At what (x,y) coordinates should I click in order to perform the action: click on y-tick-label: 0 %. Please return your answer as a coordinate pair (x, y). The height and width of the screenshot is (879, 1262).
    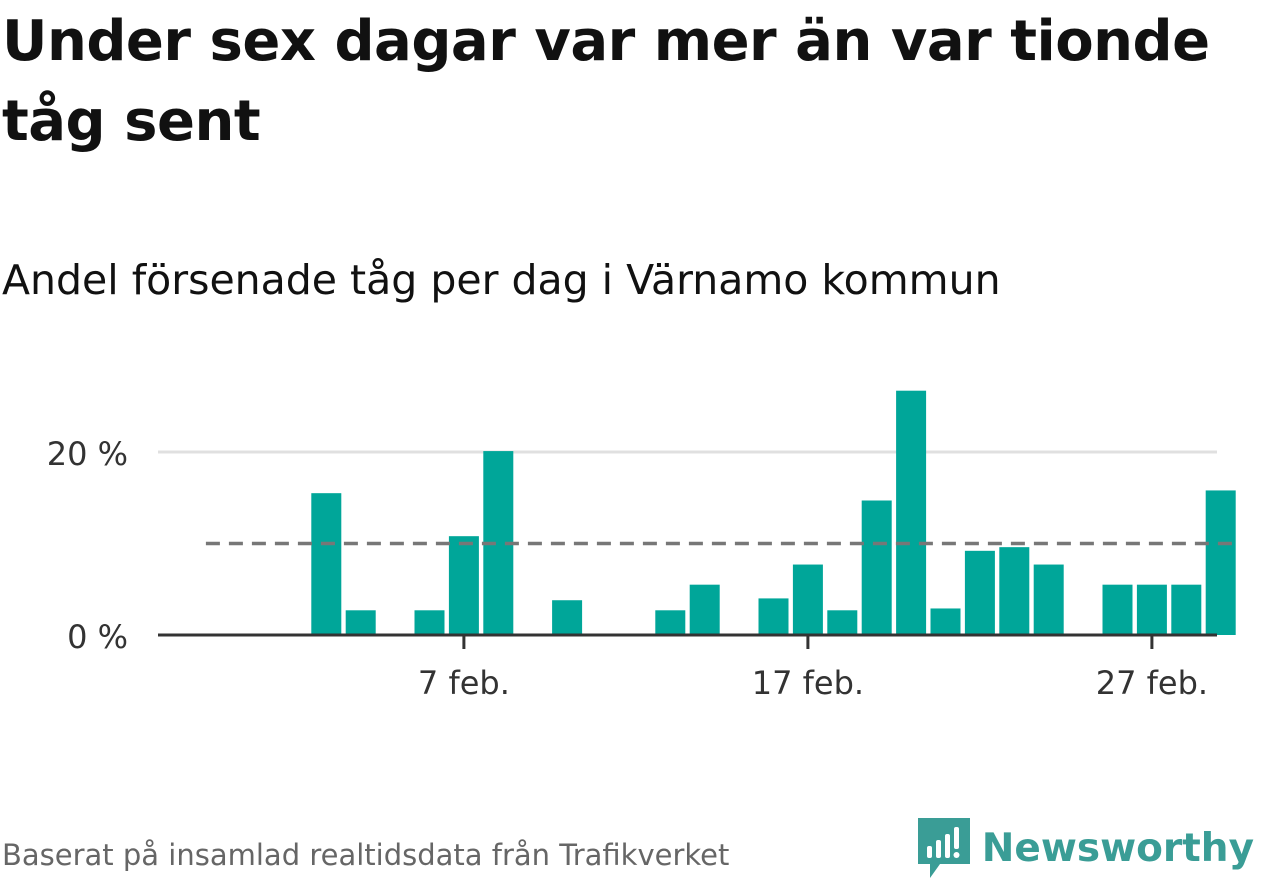
    Looking at the image, I should click on (97, 637).